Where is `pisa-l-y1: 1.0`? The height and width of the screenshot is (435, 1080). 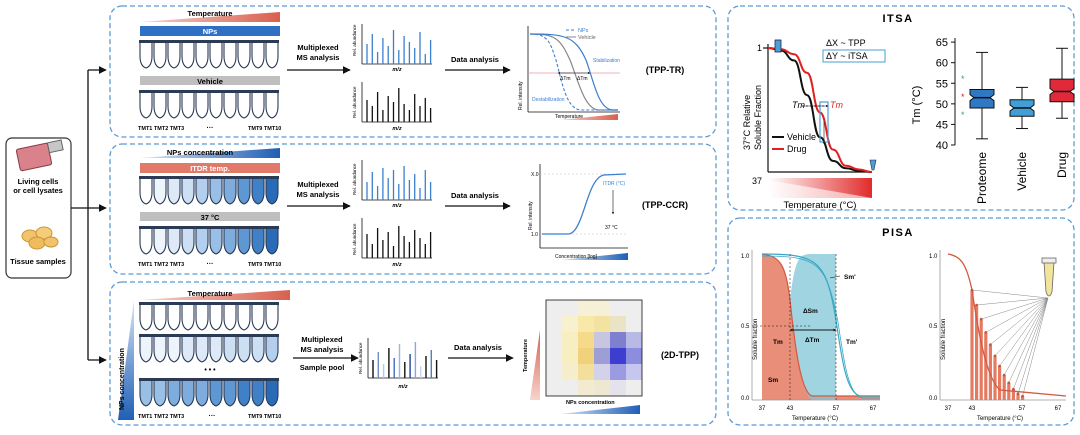 pisa-l-y1: 1.0 is located at coordinates (745, 257).